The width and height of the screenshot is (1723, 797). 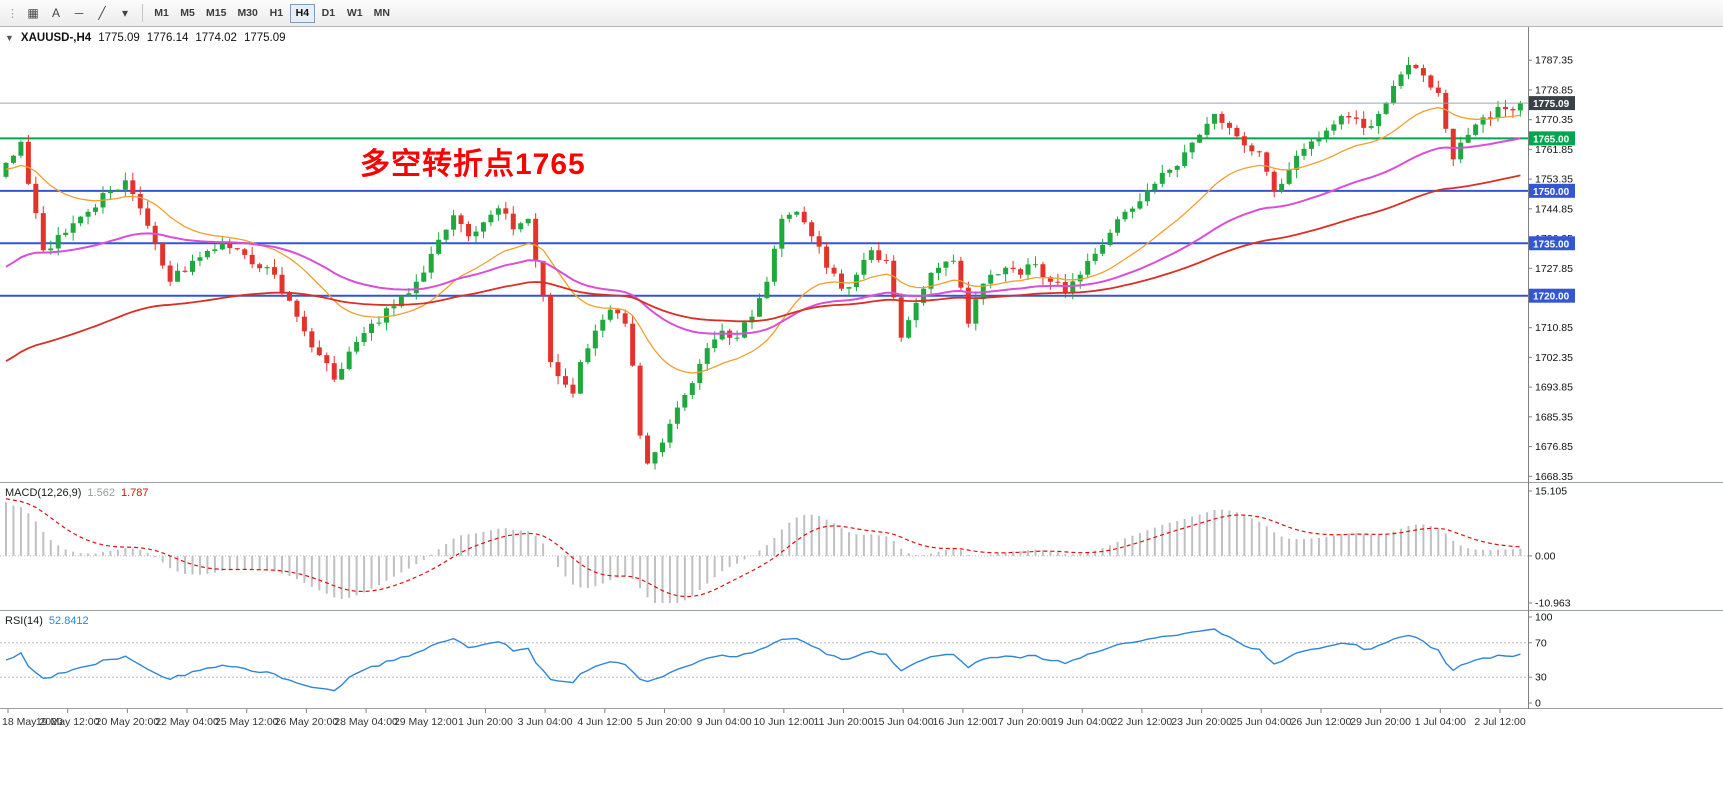 I want to click on rsi-axis-label: 70, so click(x=1541, y=643).